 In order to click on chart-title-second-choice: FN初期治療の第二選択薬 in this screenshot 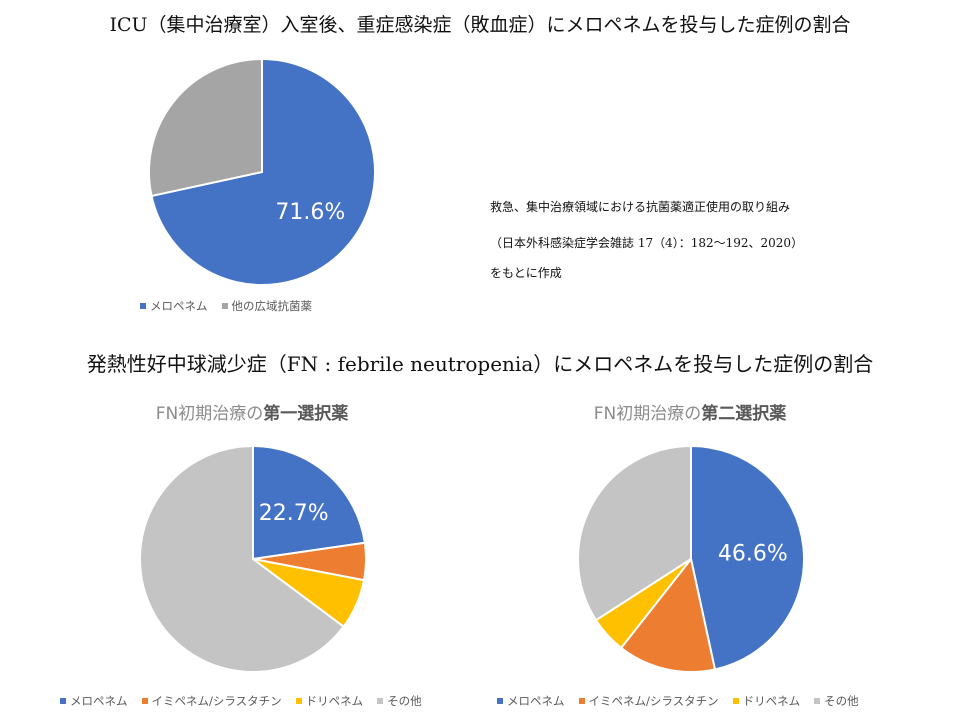, I will do `click(690, 411)`.